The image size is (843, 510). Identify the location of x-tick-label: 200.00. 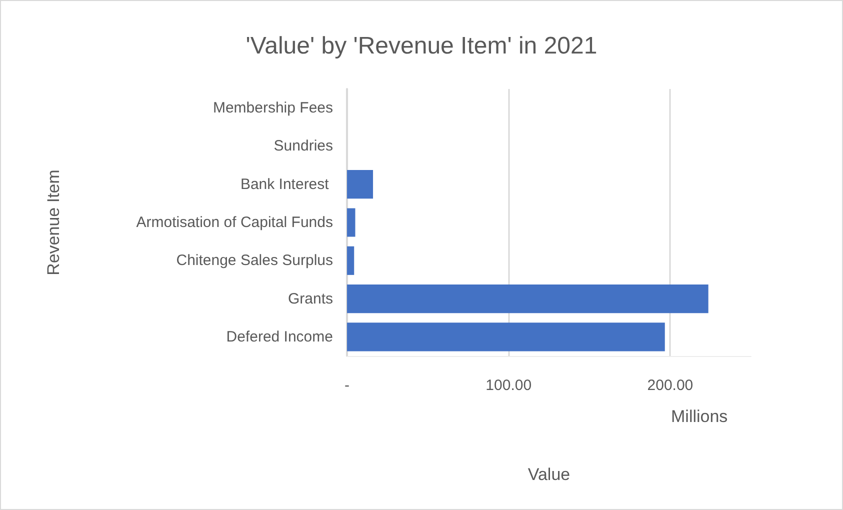
(670, 385).